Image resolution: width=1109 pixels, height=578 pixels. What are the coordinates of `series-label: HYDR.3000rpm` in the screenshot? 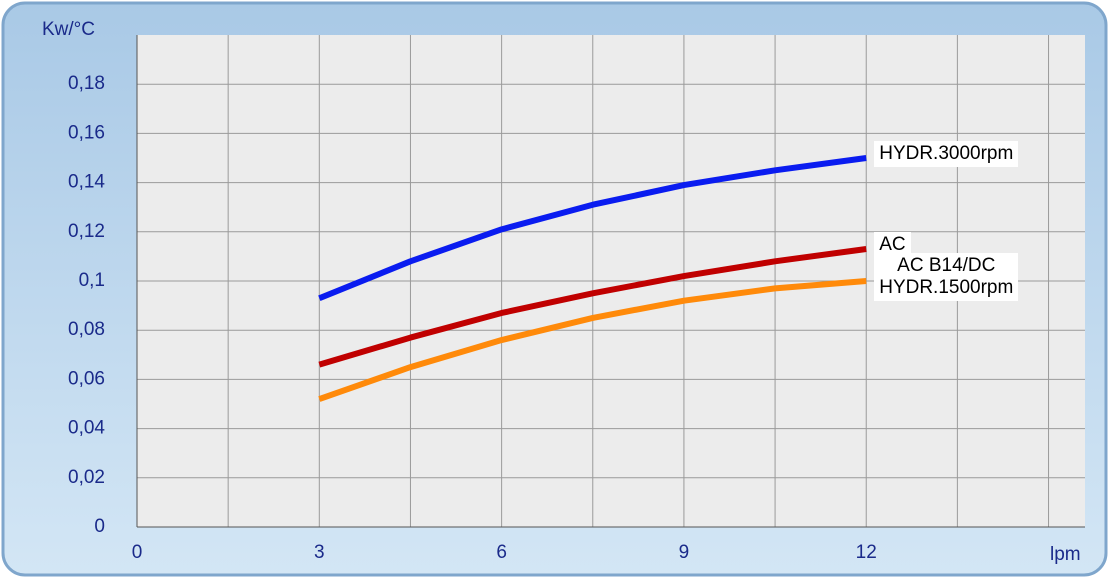 It's located at (946, 154).